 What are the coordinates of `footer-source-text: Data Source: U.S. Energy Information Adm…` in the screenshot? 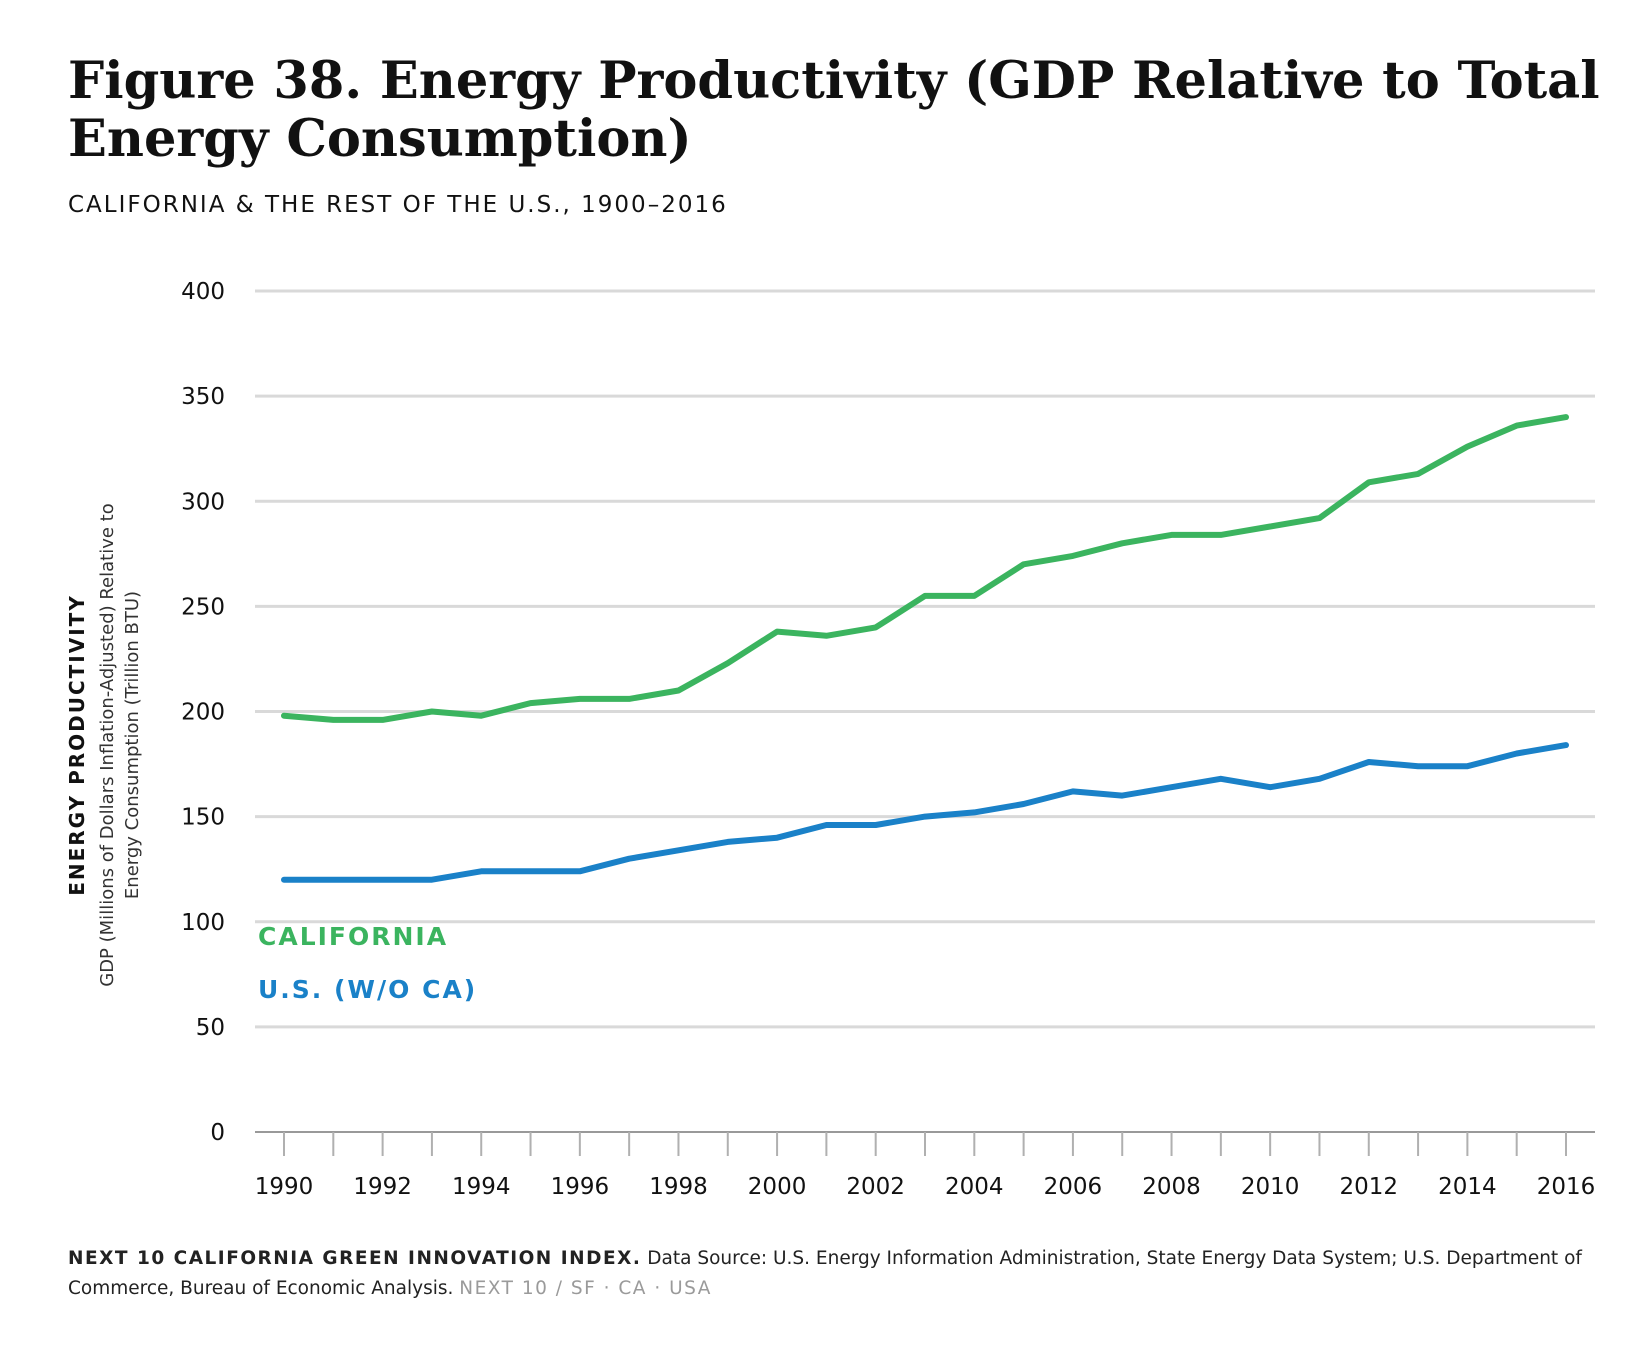 It's located at (825, 1273).